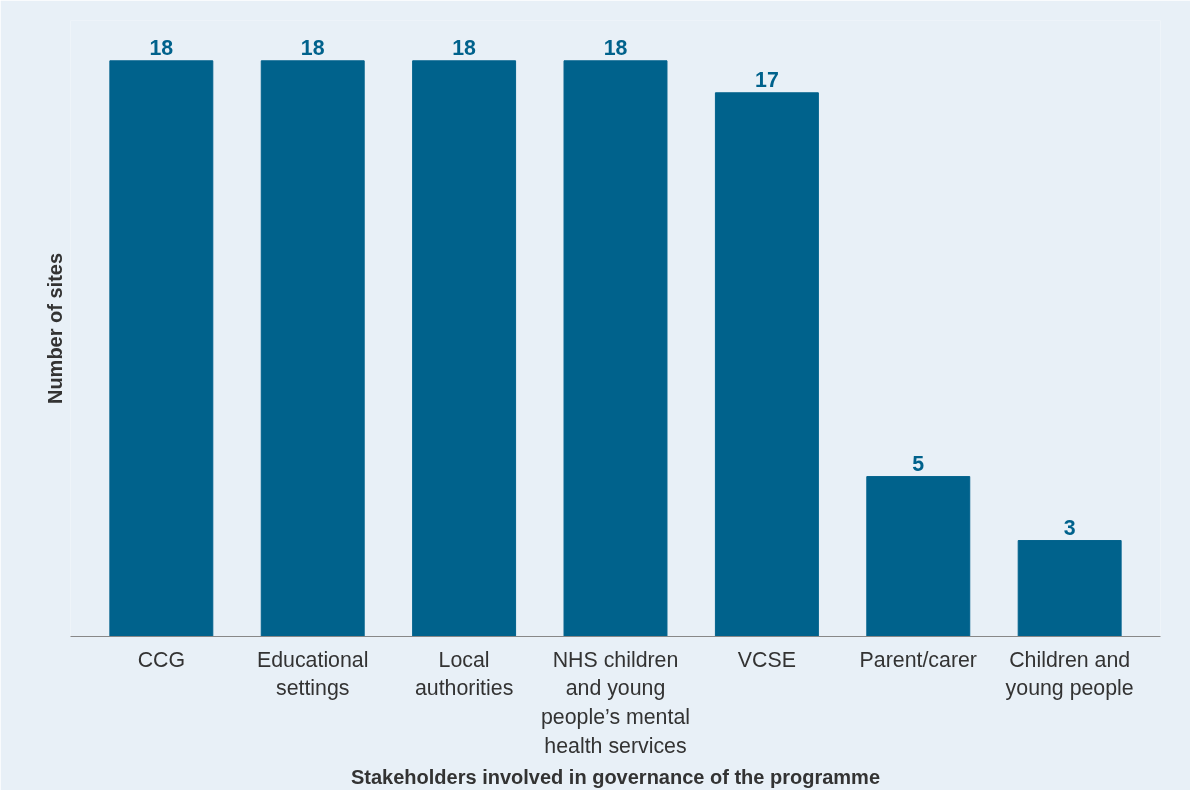  I want to click on y-axis-title: Number of sites, so click(54, 328).